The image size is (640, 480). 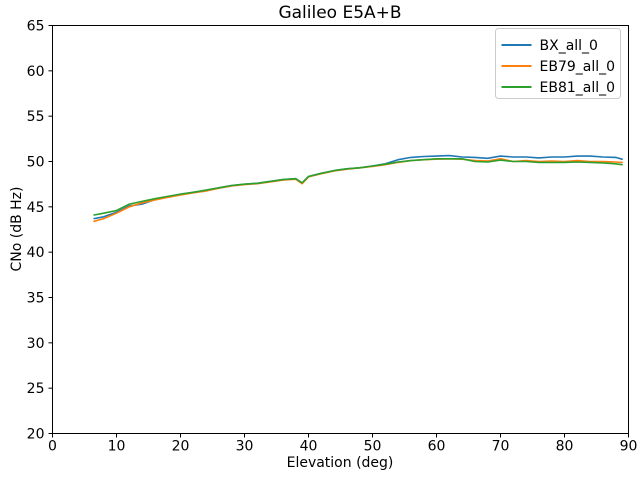 What do you see at coordinates (36, 435) in the screenshot?
I see `y-tick-label: 20` at bounding box center [36, 435].